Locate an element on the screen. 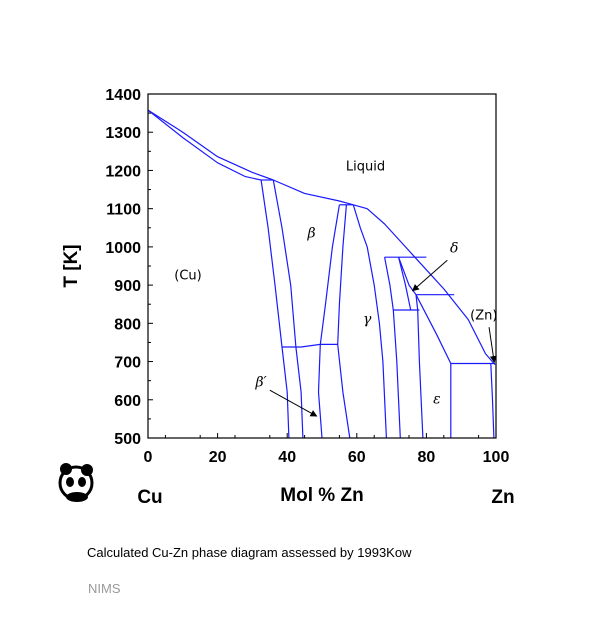  y-tick-label: 600 is located at coordinates (127, 401).